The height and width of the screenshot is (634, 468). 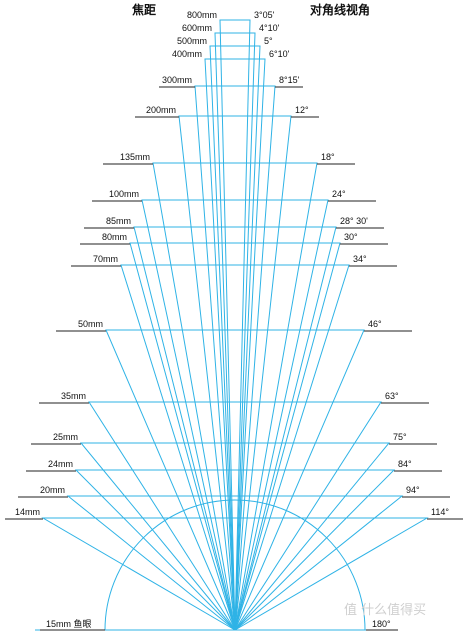 What do you see at coordinates (202, 15) in the screenshot?
I see `focal-length-label: 800mm` at bounding box center [202, 15].